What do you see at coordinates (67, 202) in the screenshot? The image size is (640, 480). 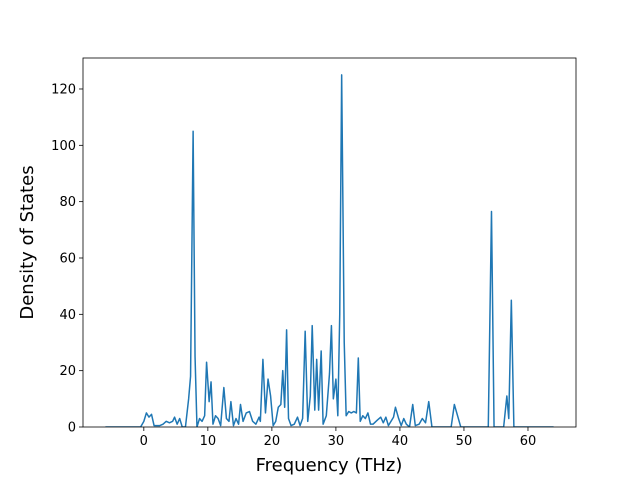 I see `y-tick-label: 80` at bounding box center [67, 202].